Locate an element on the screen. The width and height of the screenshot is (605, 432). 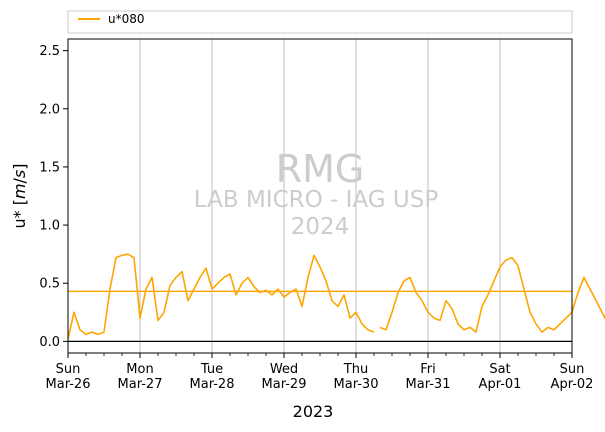
x-tick-day: Tue is located at coordinates (211, 369).